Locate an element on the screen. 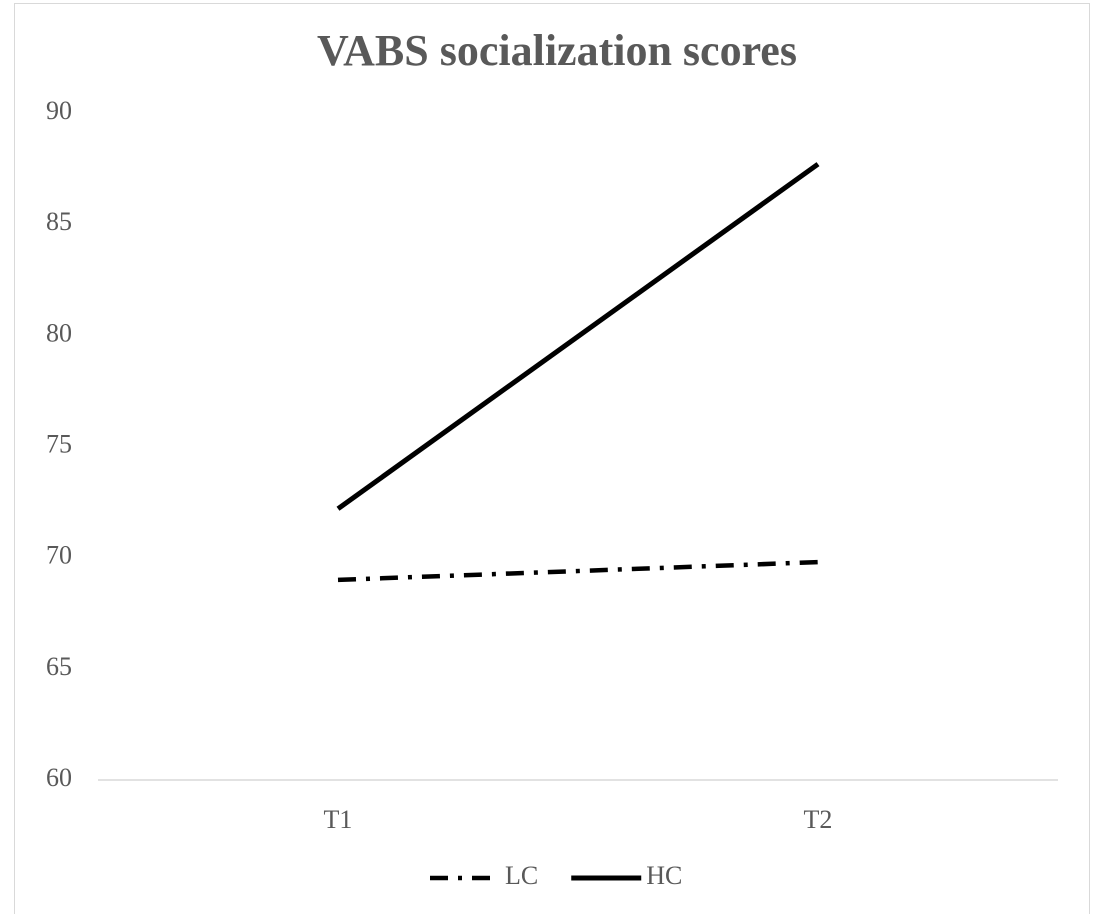 Image resolution: width=1096 pixels, height=914 pixels. chart-title: VABS socialization scores is located at coordinates (557, 50).